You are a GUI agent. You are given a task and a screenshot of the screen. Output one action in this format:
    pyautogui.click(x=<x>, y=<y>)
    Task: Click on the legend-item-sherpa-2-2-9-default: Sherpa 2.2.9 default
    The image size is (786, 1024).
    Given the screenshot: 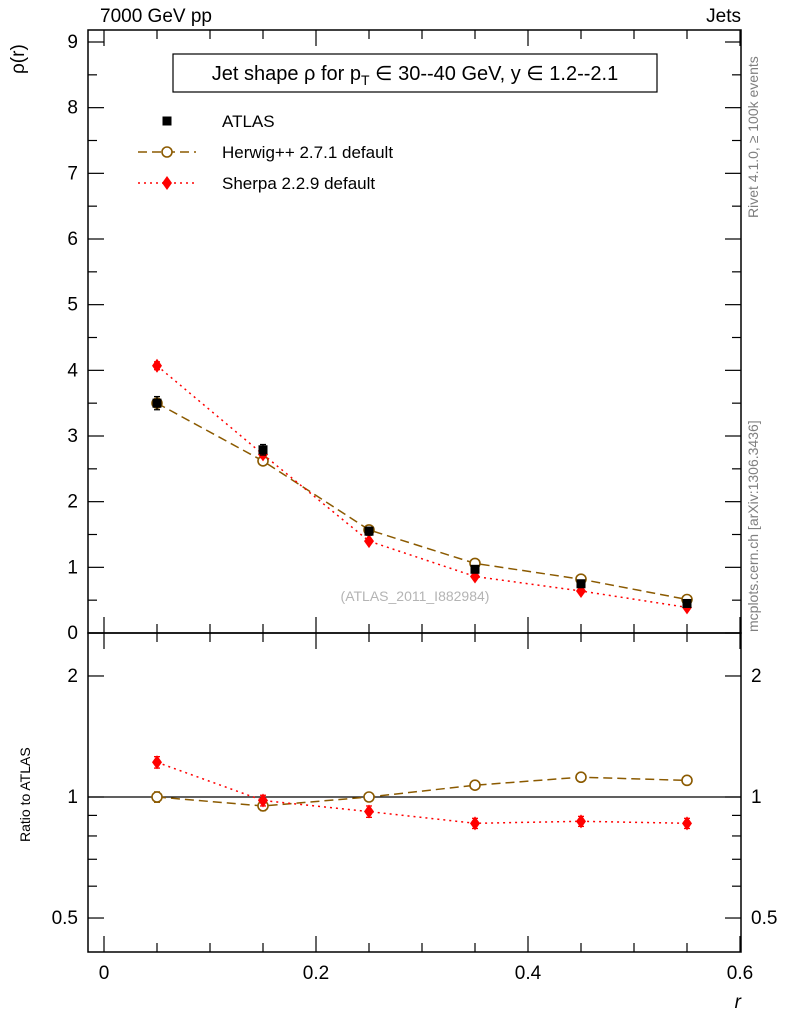 What is the action you would take?
    pyautogui.click(x=256, y=183)
    